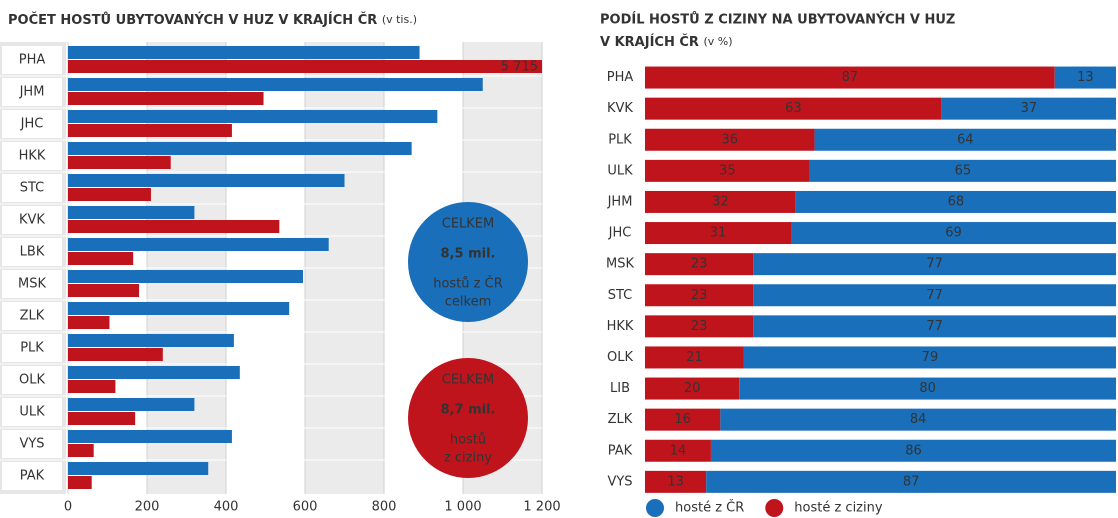 This screenshot has width=1118, height=518. I want to click on badge-text: z ciziny, so click(468, 458).